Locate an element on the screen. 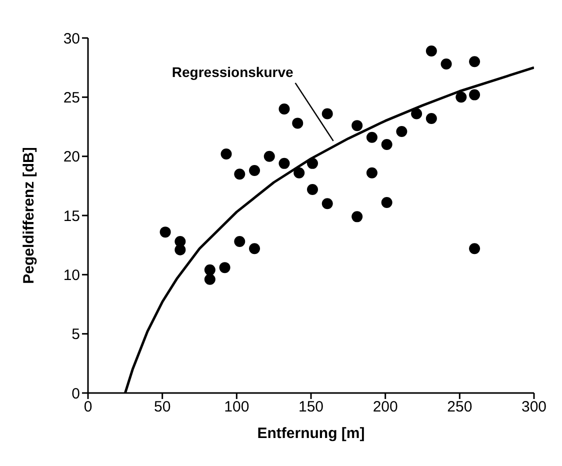 This screenshot has width=562, height=466. y-tick-label: 15 is located at coordinates (71, 216).